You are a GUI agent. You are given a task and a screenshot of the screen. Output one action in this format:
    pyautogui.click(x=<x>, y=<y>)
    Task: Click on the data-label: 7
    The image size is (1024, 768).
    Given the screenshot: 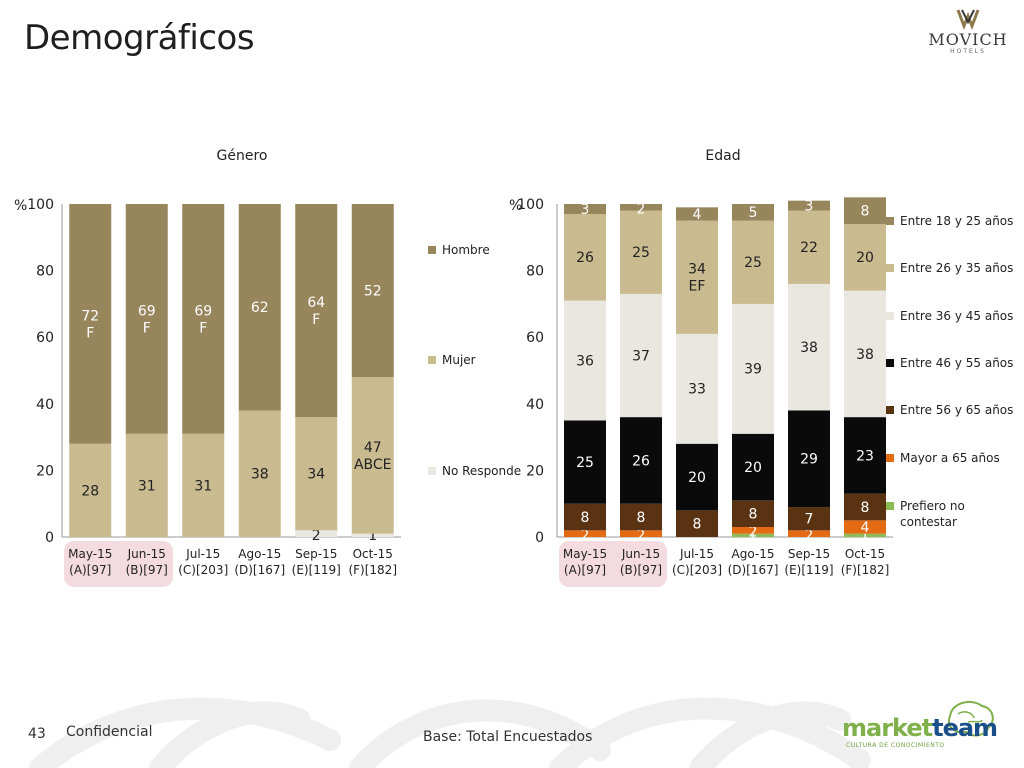 What is the action you would take?
    pyautogui.click(x=809, y=520)
    